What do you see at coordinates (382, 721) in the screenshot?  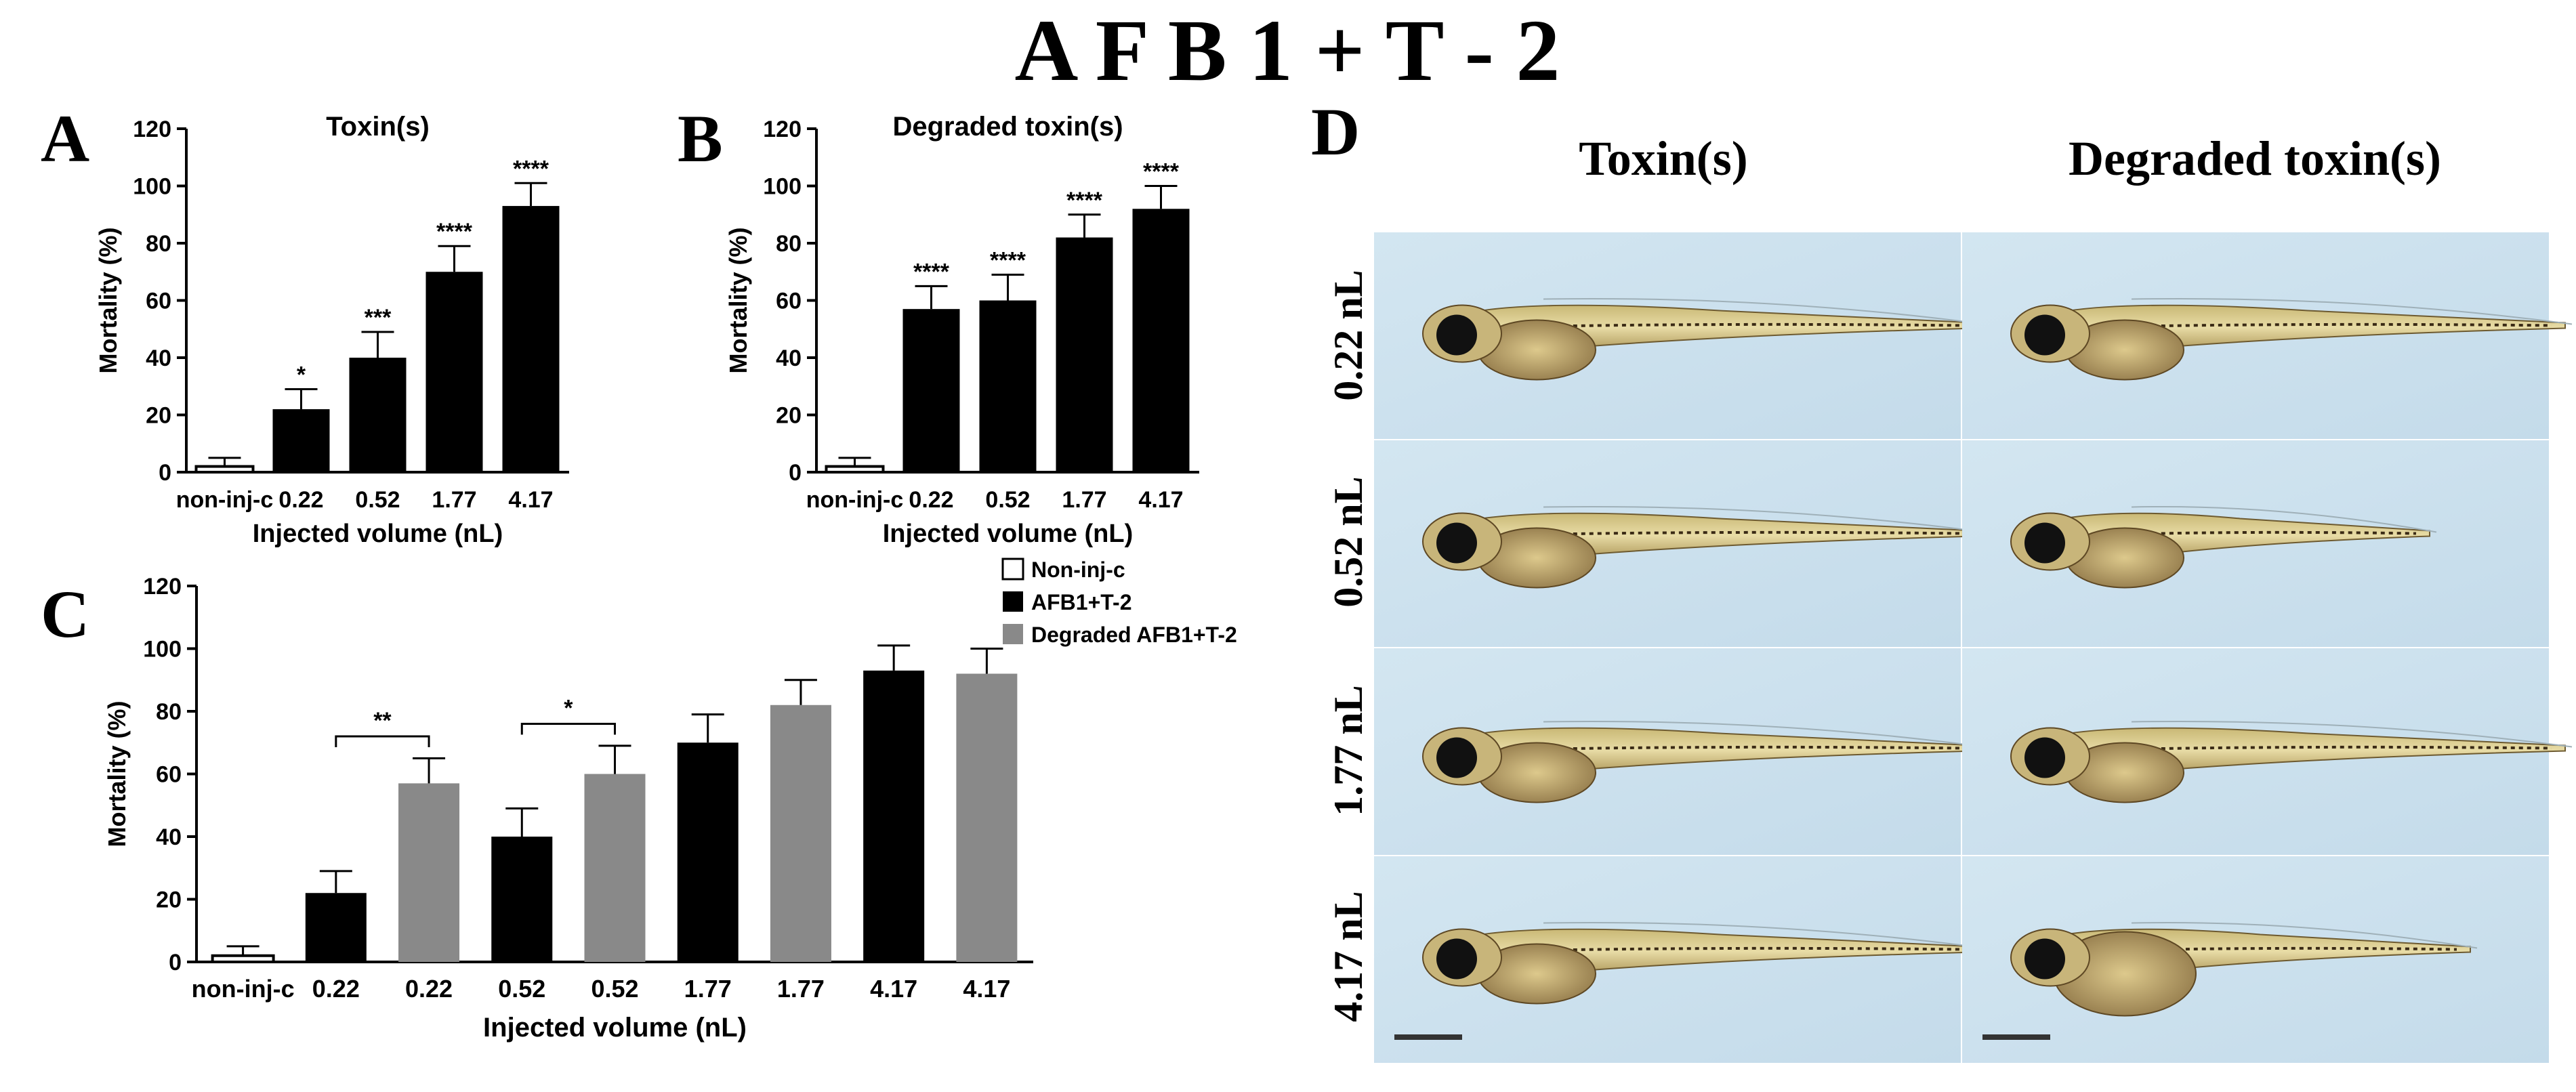 I see `comparison-label: **` at bounding box center [382, 721].